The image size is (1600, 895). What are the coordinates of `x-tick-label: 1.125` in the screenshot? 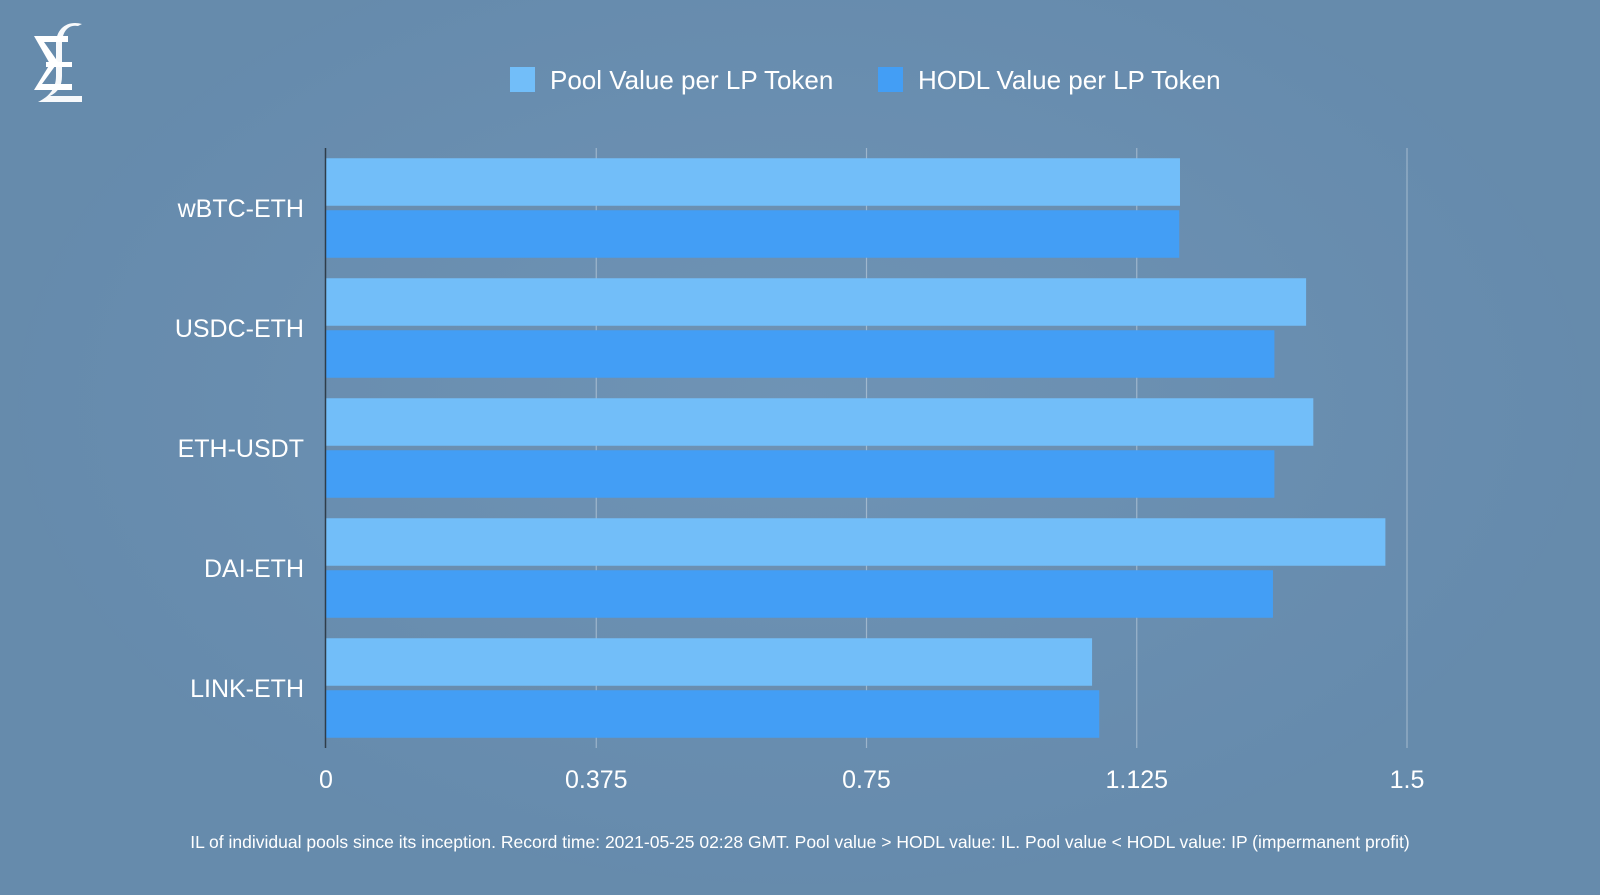 It's located at (1136, 780).